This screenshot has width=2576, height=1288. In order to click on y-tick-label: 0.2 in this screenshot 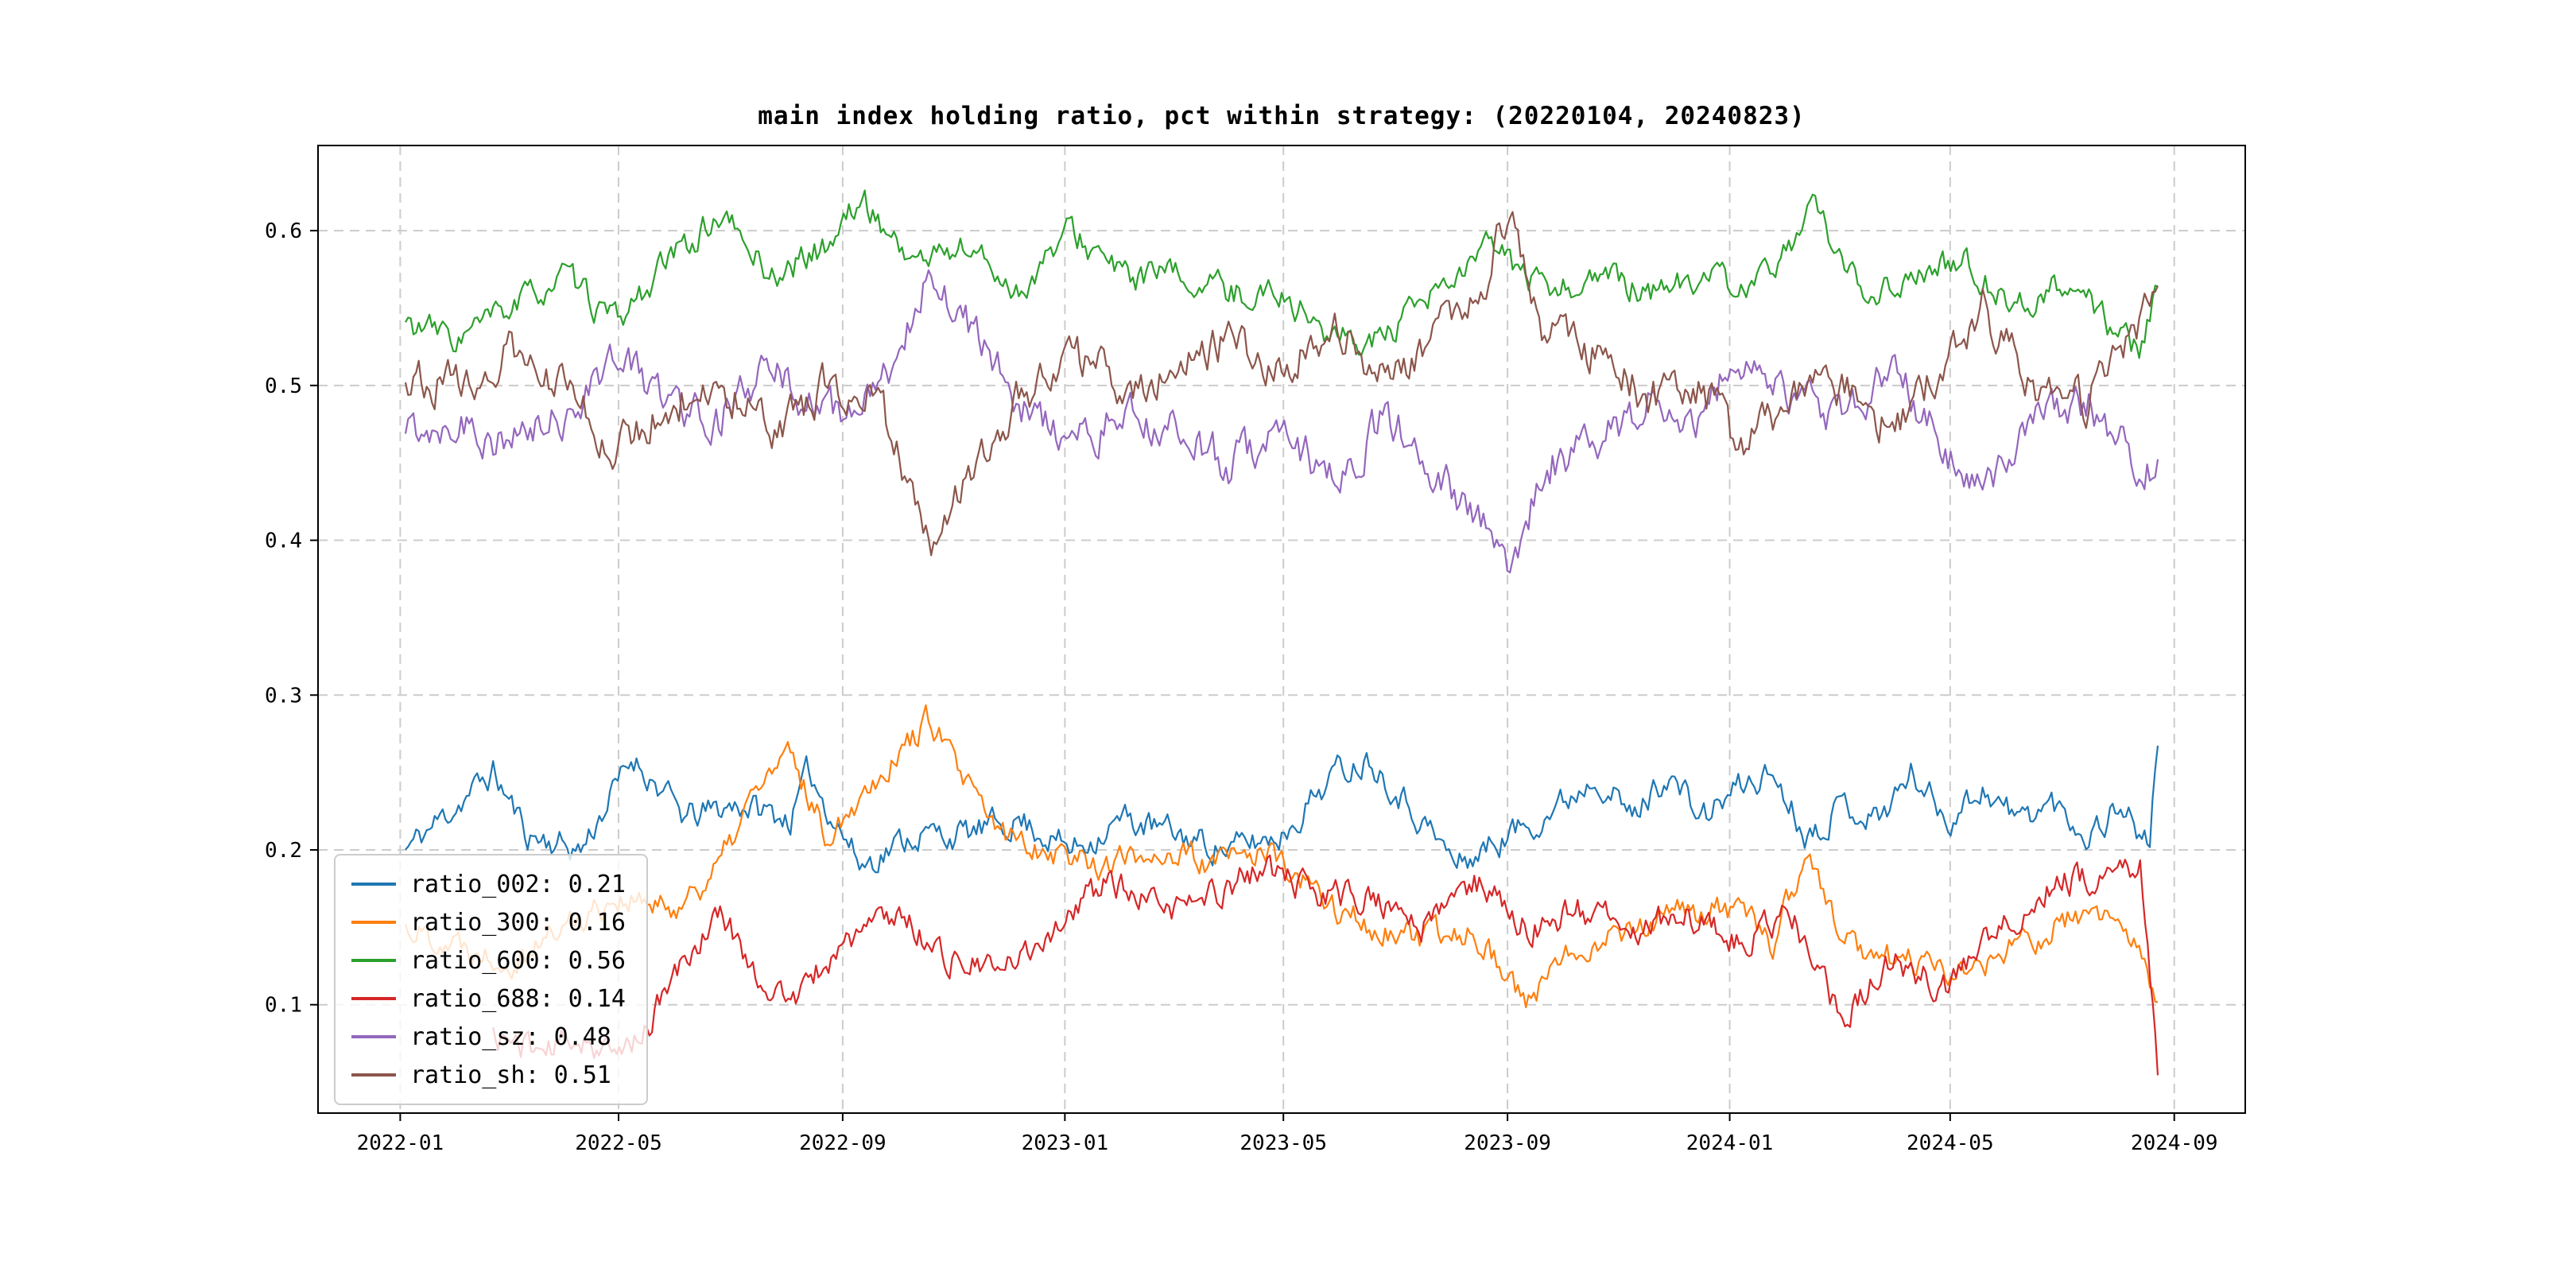, I will do `click(283, 851)`.